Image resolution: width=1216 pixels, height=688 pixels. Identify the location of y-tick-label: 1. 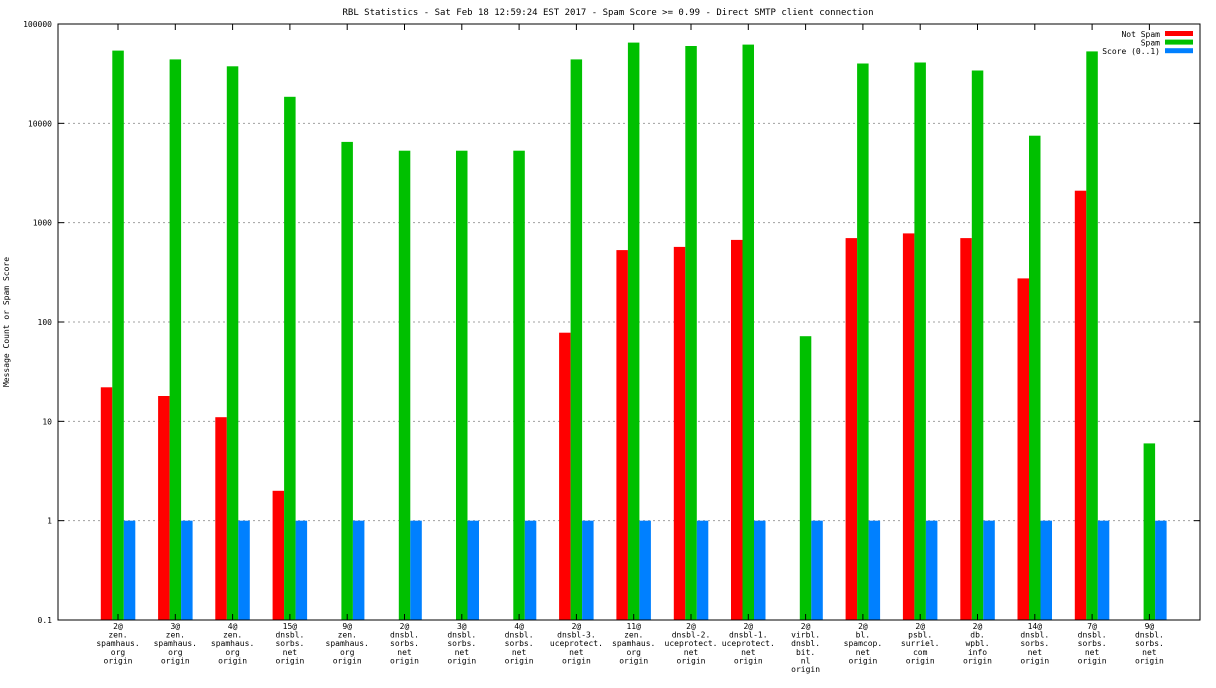
(49, 521).